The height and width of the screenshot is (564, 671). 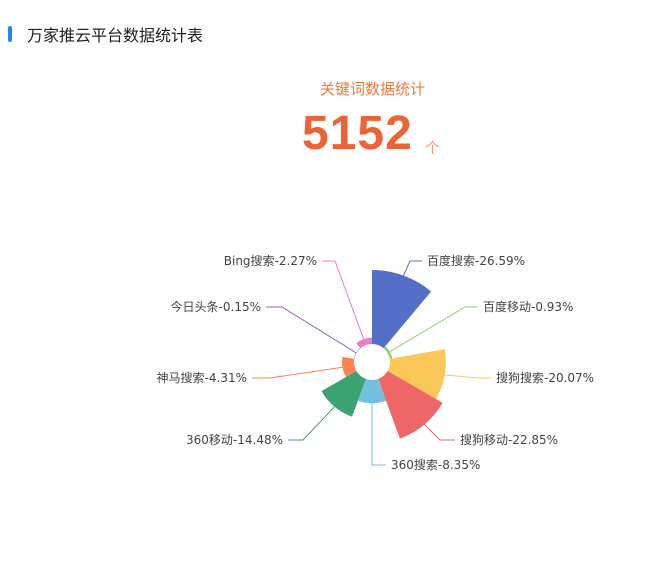 I want to click on slice-label: 360移动-14.48%, so click(x=234, y=440).